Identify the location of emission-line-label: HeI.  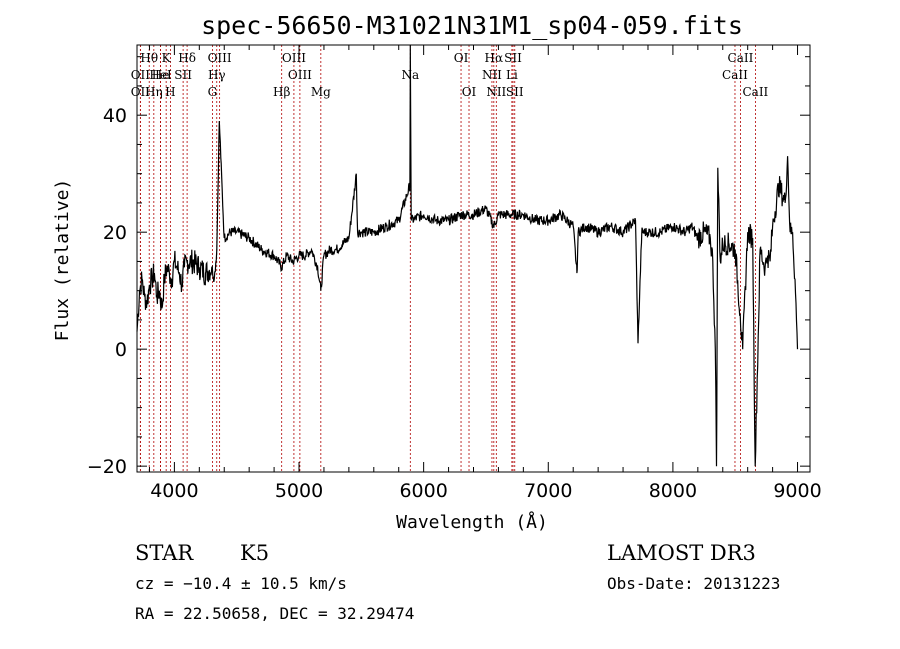
(160, 75).